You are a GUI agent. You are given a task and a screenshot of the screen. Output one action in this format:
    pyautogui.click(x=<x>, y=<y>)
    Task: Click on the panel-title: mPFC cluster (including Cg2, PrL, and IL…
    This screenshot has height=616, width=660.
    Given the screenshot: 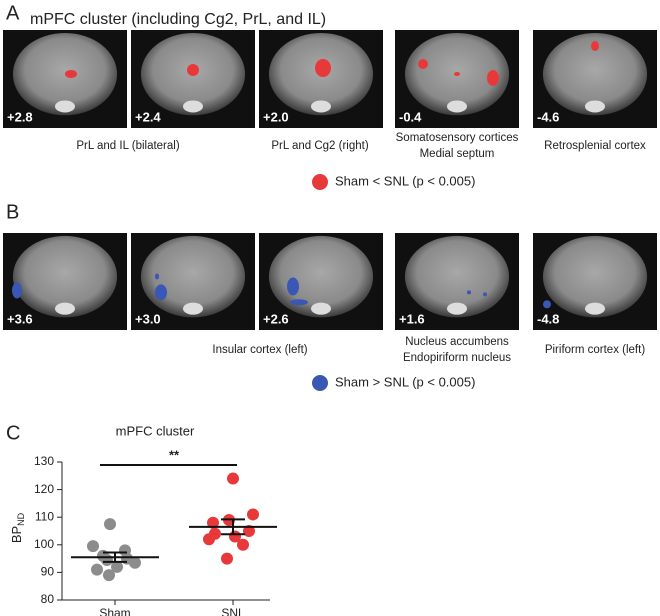 What is the action you would take?
    pyautogui.click(x=178, y=19)
    